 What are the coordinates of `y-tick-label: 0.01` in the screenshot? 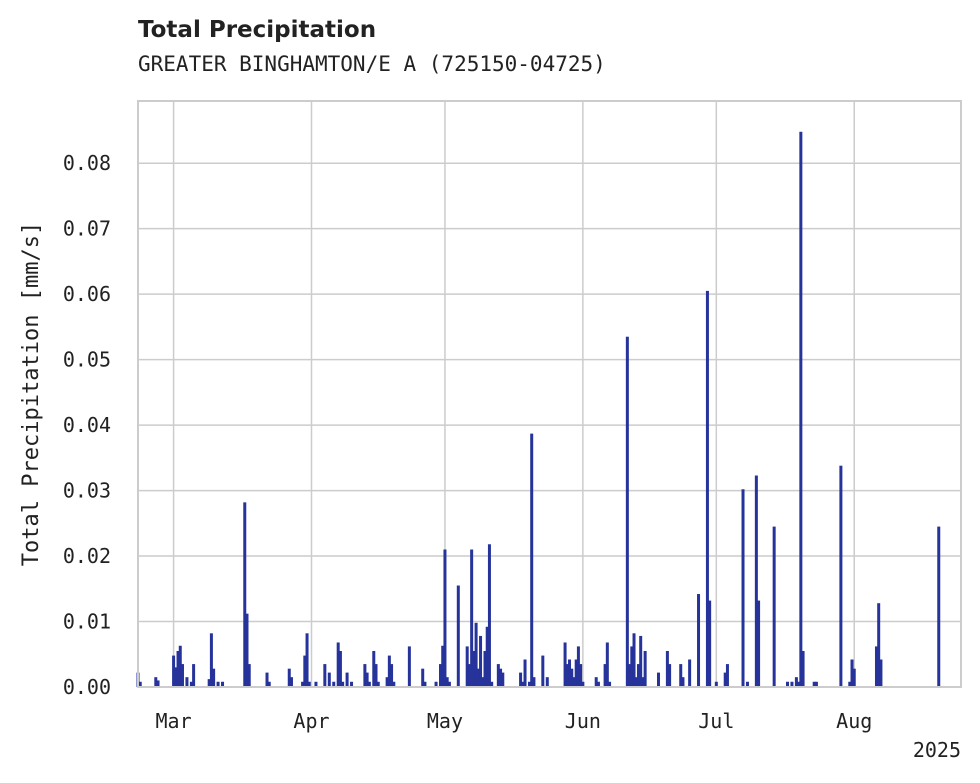 It's located at (87, 622).